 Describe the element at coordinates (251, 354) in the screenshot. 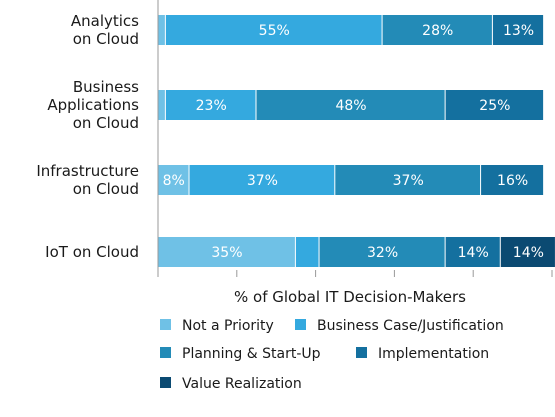

I see `legend-label: Planning & Start-Up` at that location.